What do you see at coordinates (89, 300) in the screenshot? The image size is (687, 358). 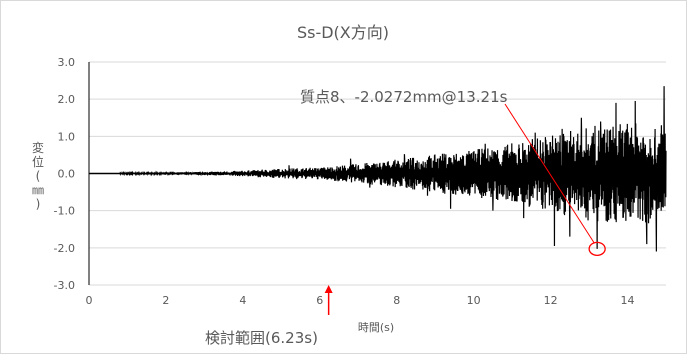 I see `x-tick-label: 0` at bounding box center [89, 300].